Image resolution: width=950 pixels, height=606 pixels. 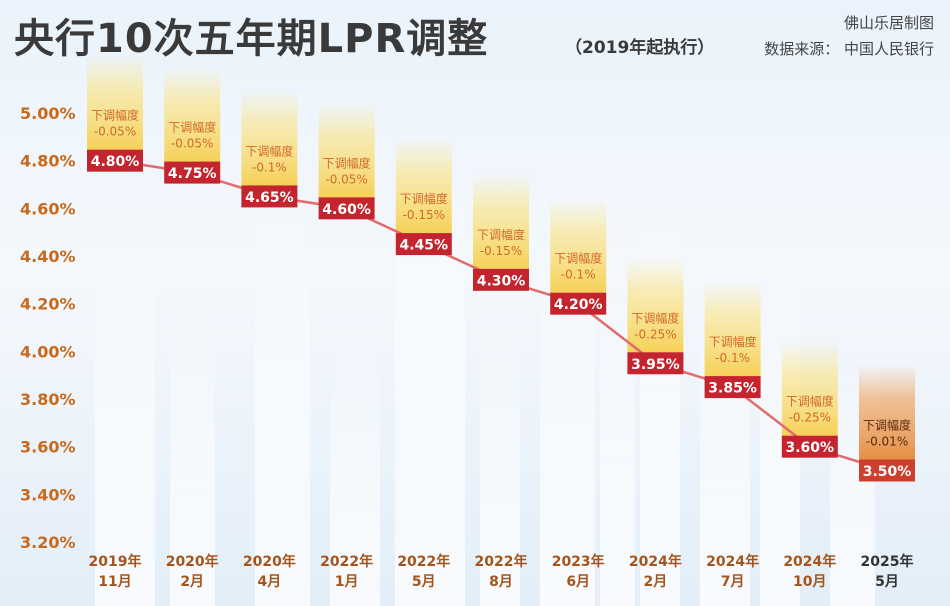 I want to click on y-tick-label: 3.80%, so click(x=48, y=399).